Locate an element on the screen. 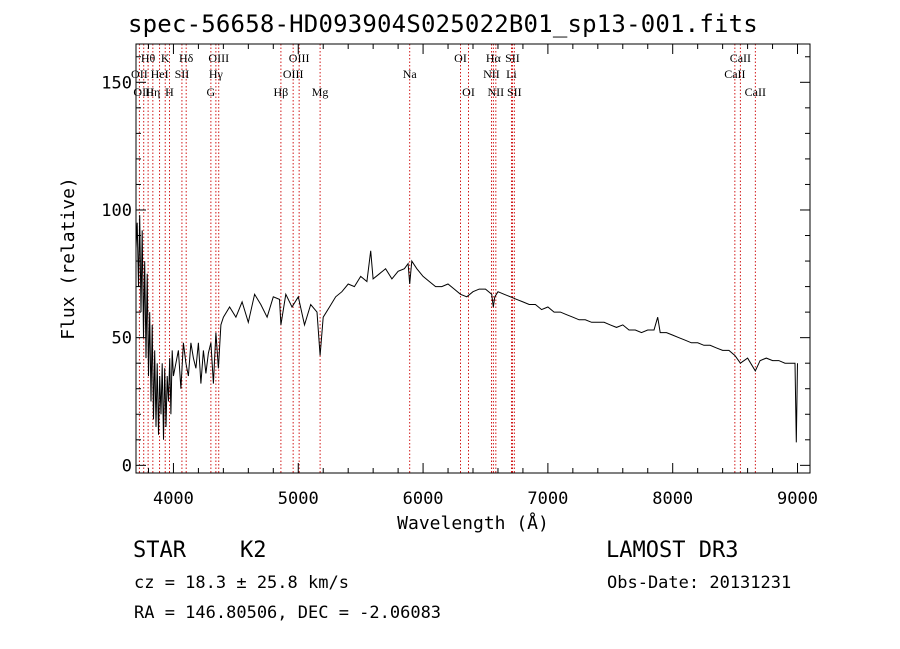 This screenshot has height=649, width=900. spectral-subclass: K2 is located at coordinates (253, 550).